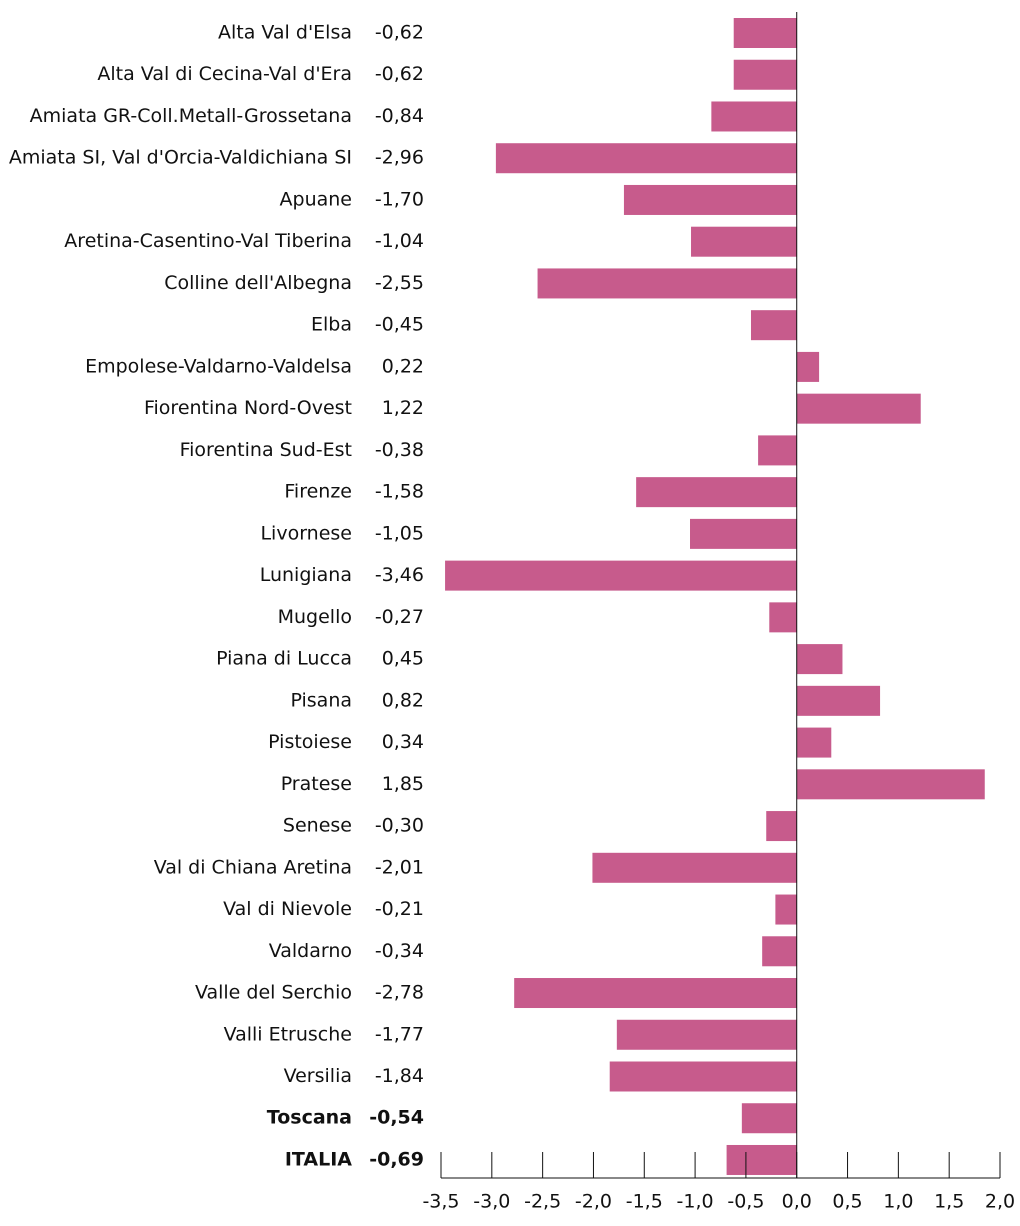 The height and width of the screenshot is (1226, 1020). What do you see at coordinates (191, 116) in the screenshot?
I see `category-label: Amiata GR-Coll.Metall-Grossetana` at bounding box center [191, 116].